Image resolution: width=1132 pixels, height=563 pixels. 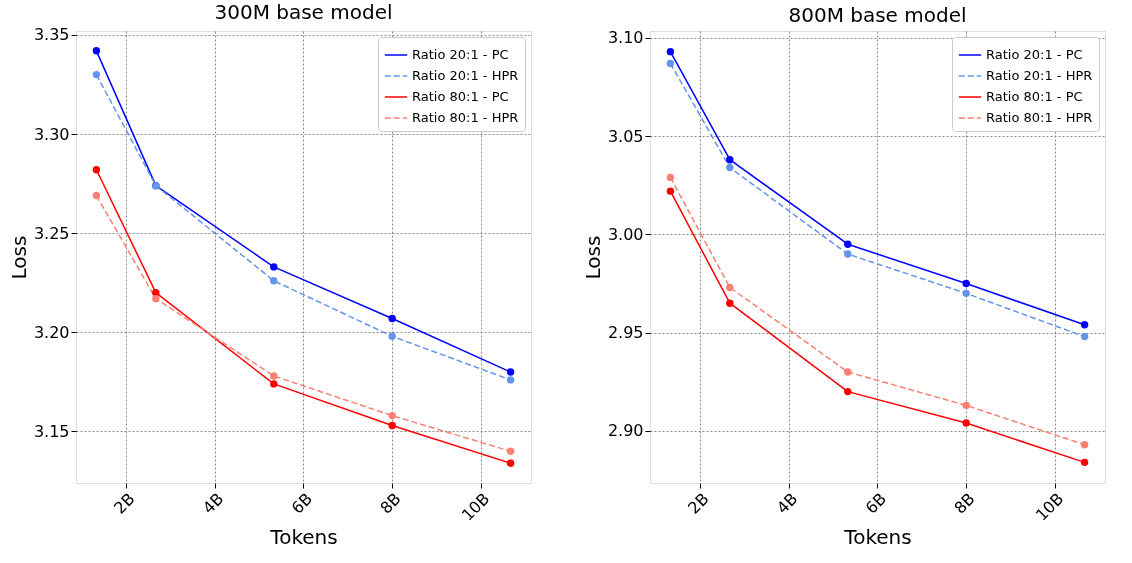 I want to click on y-tick-label: 3.05, so click(x=625, y=136).